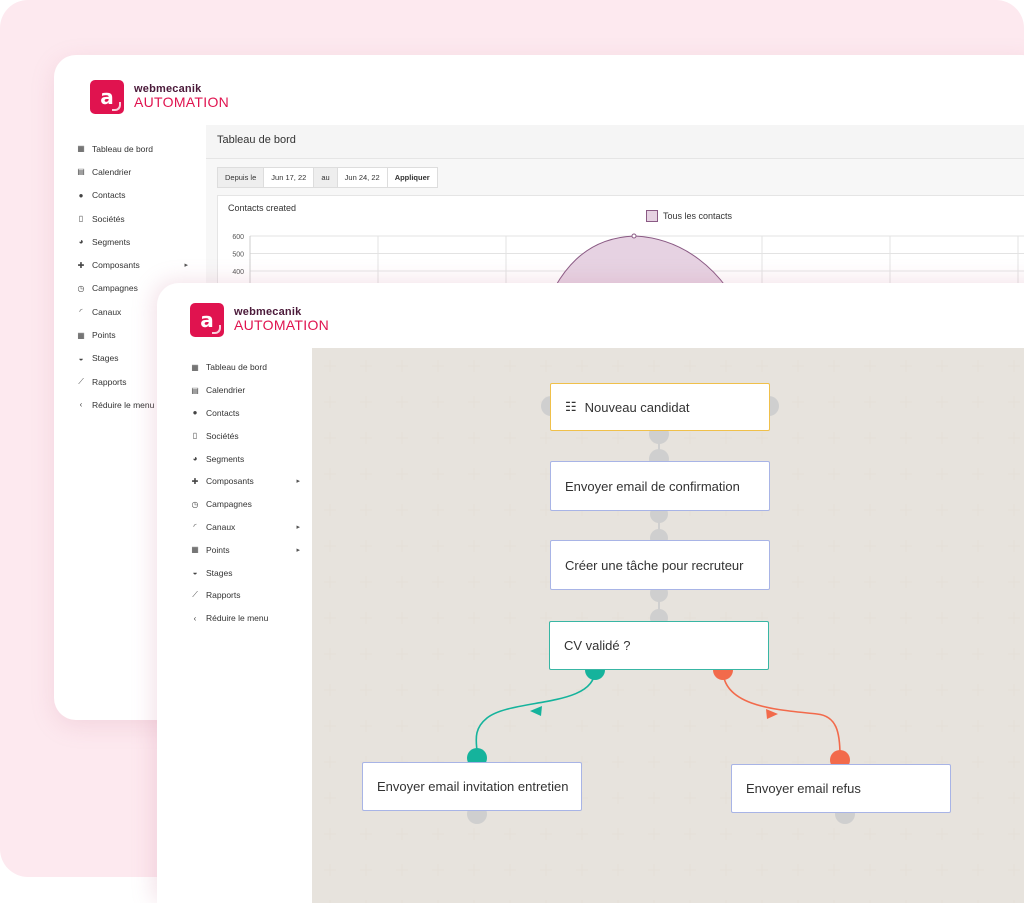  What do you see at coordinates (803, 788) in the screenshot?
I see `node-label: Envoyer email refus` at bounding box center [803, 788].